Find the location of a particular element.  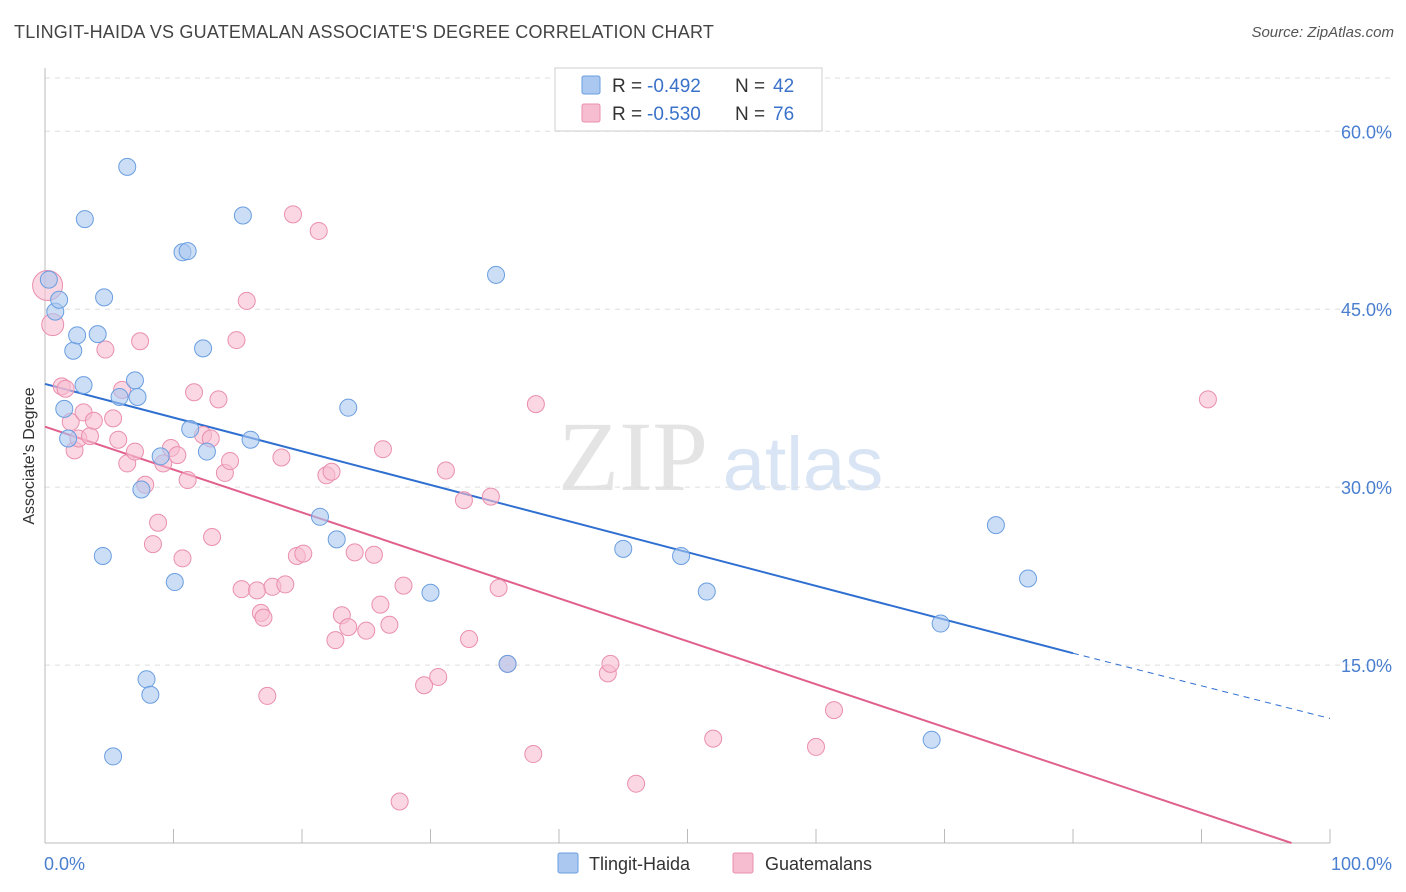

bottom-legend-label-tlingit: Tlingit-Haida is located at coordinates (640, 864).